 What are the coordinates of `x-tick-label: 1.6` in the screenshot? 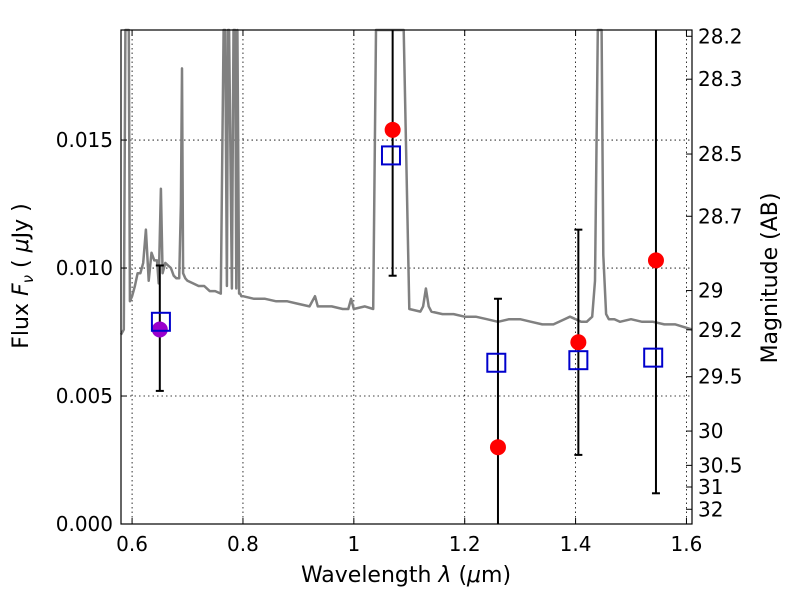 It's located at (687, 544).